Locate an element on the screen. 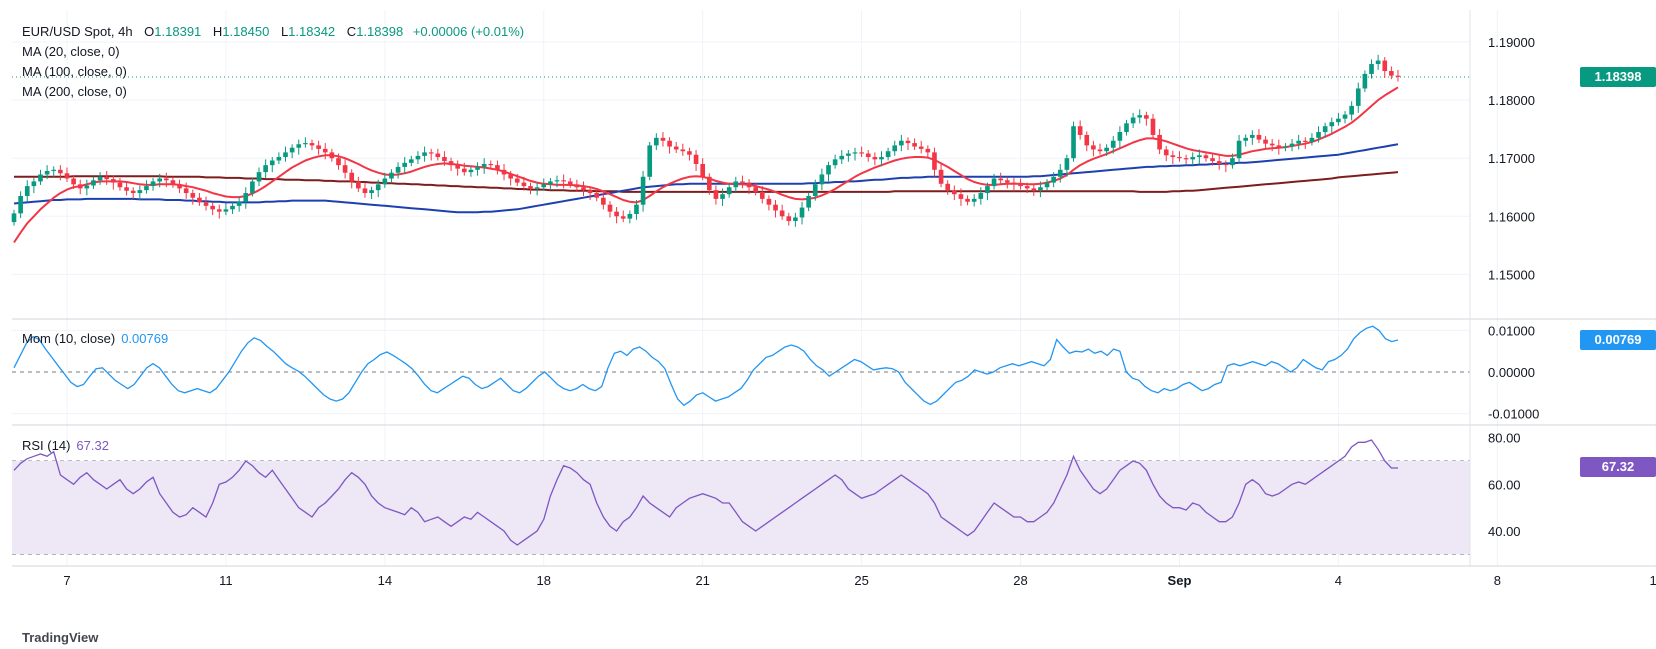 Image resolution: width=1656 pixels, height=649 pixels. time-tick-label: 18 is located at coordinates (544, 580).